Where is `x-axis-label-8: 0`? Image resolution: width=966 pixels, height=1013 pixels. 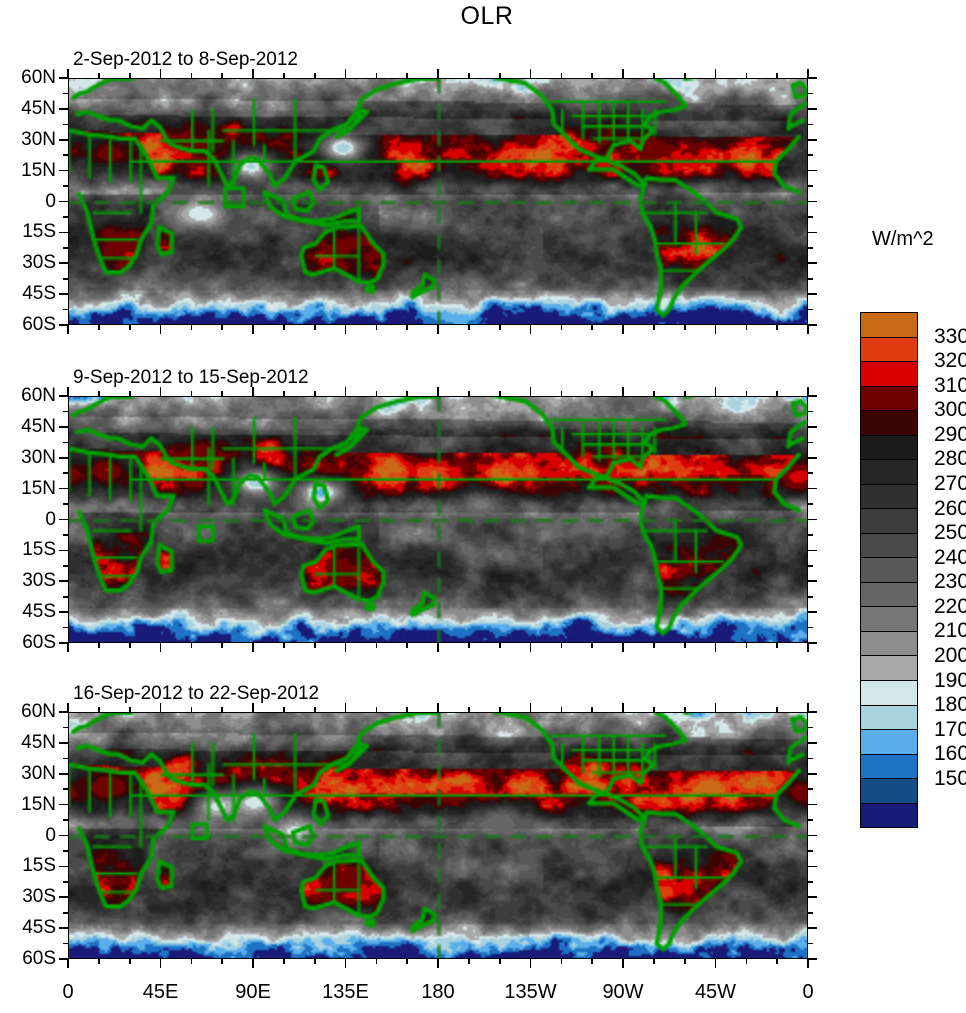 x-axis-label-8: 0 is located at coordinates (808, 992).